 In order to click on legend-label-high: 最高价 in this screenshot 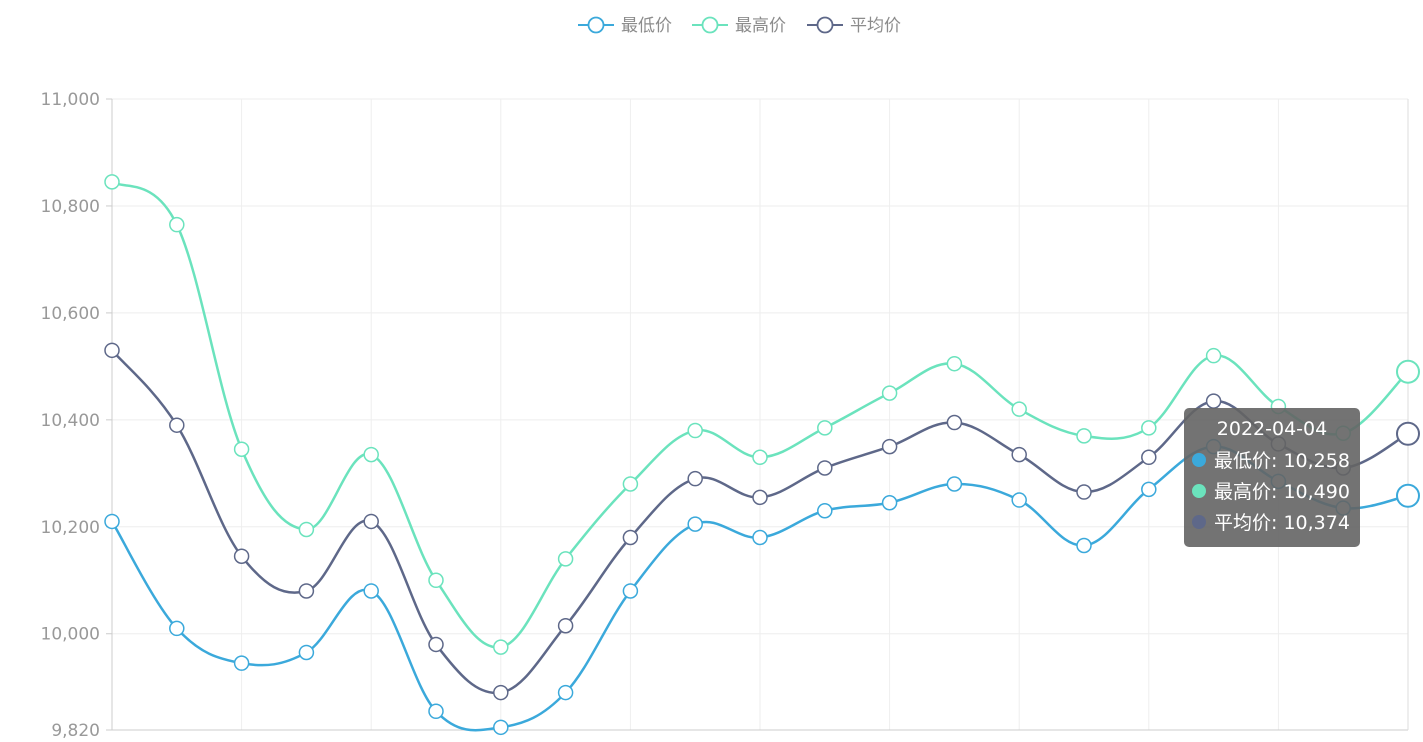, I will do `click(760, 26)`.